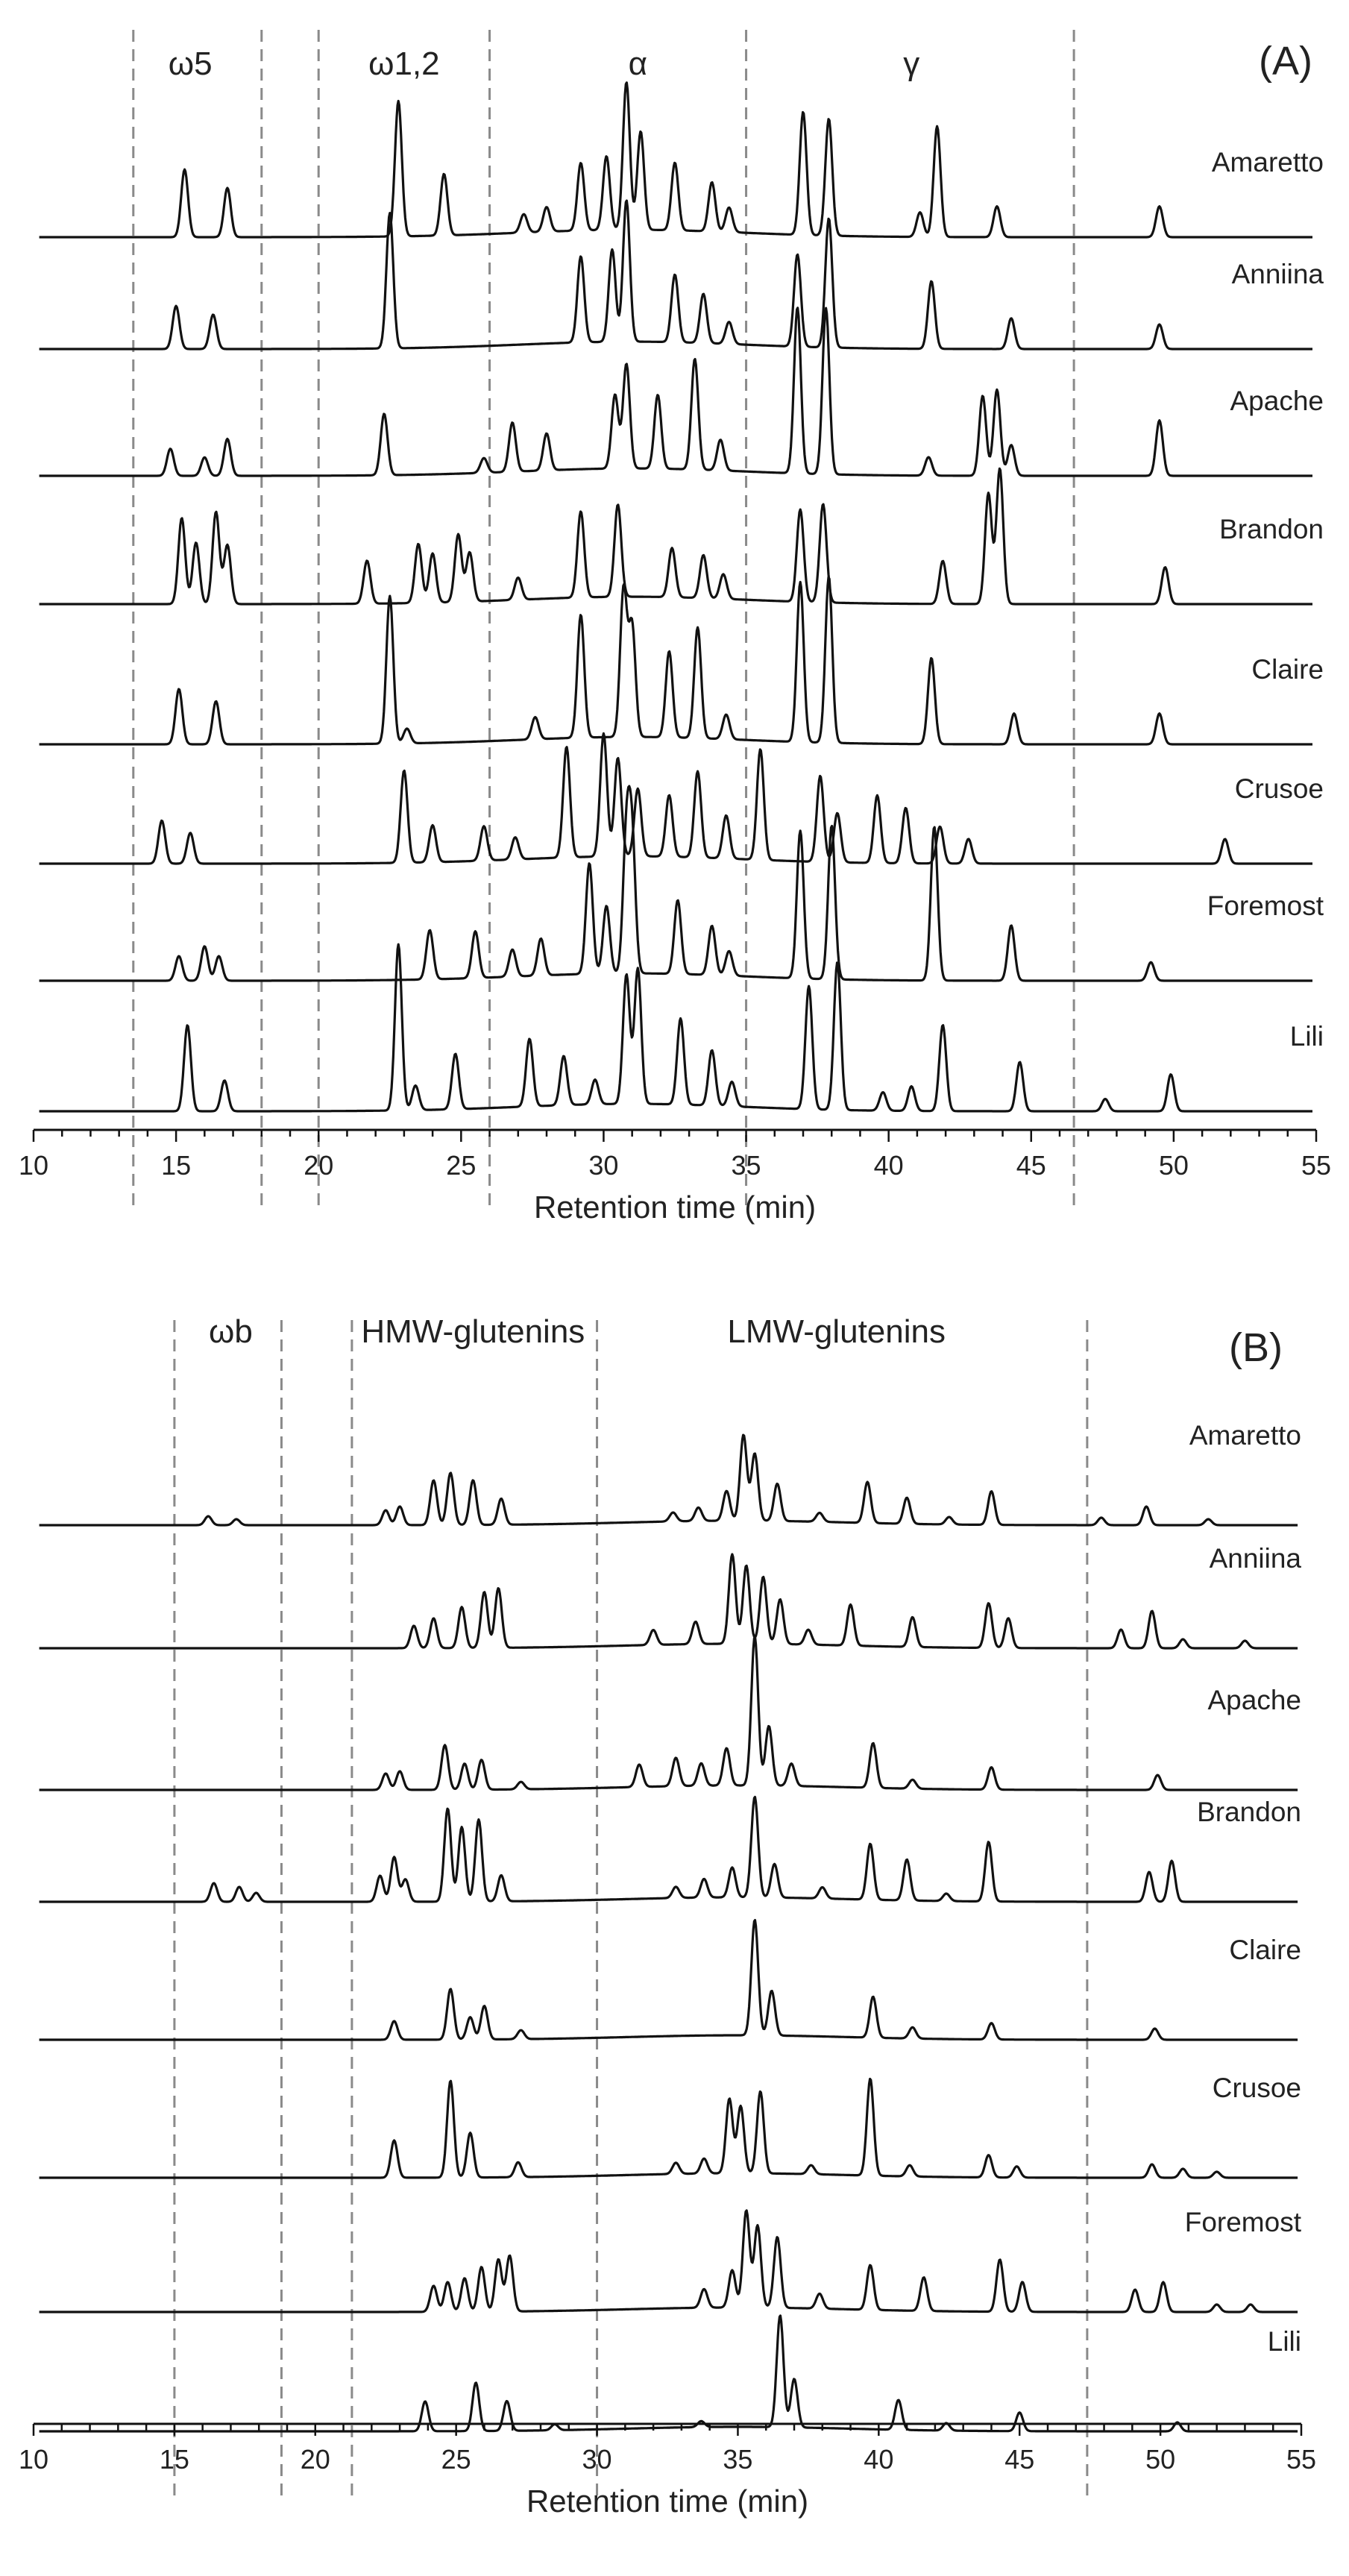 This screenshot has width=1349, height=2576. Describe the element at coordinates (911, 64) in the screenshot. I see `region-label: γ` at that location.